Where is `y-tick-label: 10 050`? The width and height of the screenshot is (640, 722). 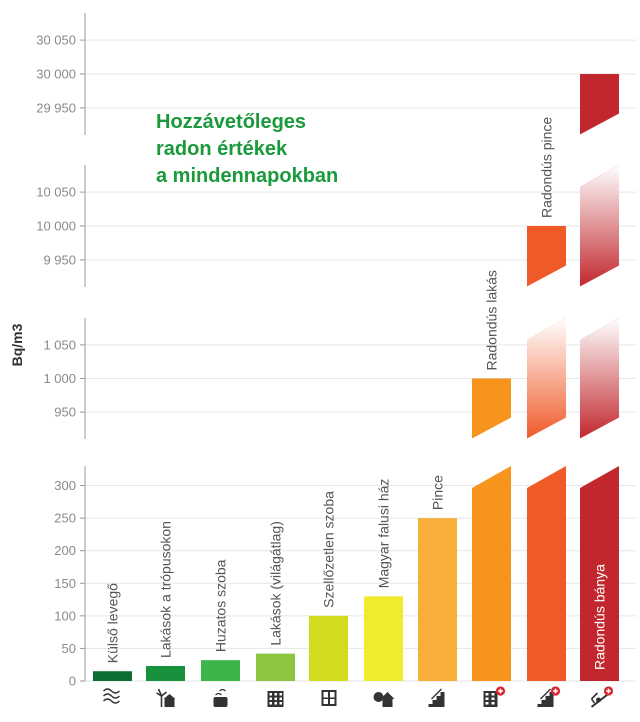 y-tick-label: 10 050 is located at coordinates (56, 192).